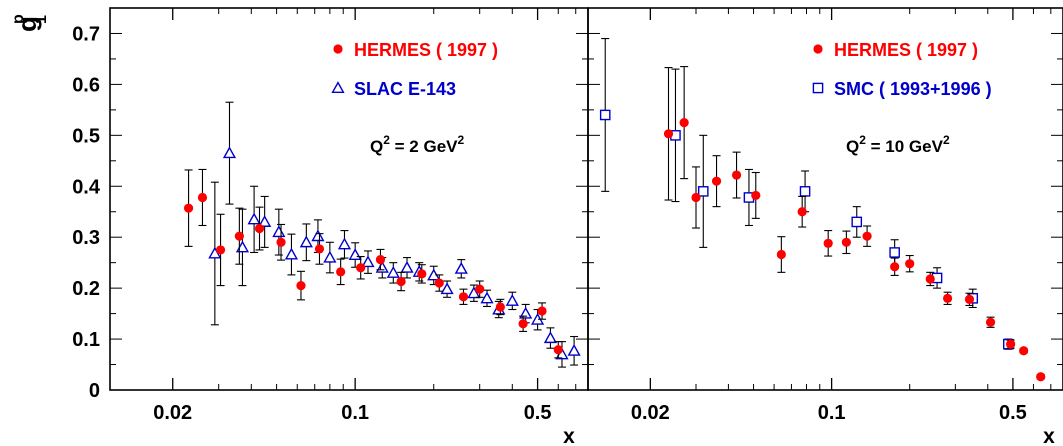 This screenshot has width=1063, height=446. What do you see at coordinates (86, 289) in the screenshot?
I see `y-tick-label: 0.2` at bounding box center [86, 289].